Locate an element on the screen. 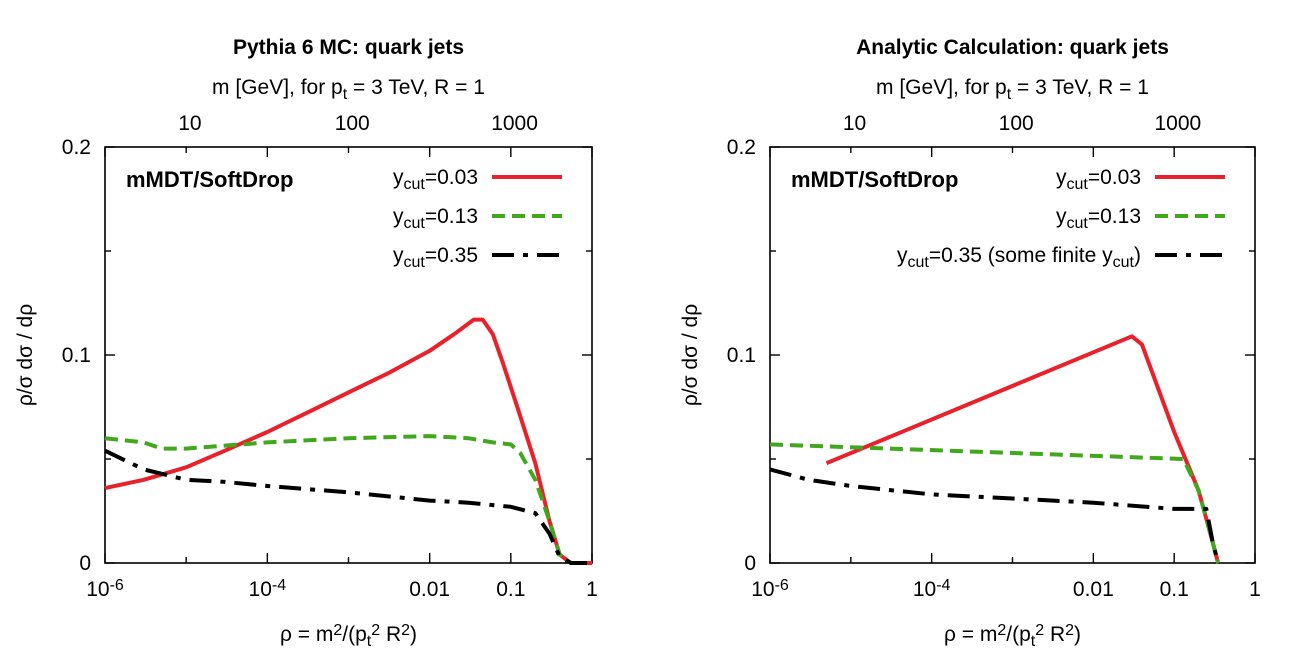 The height and width of the screenshot is (653, 1291). chart-title: Pythia 6 MC: quark jets is located at coordinates (348, 47).